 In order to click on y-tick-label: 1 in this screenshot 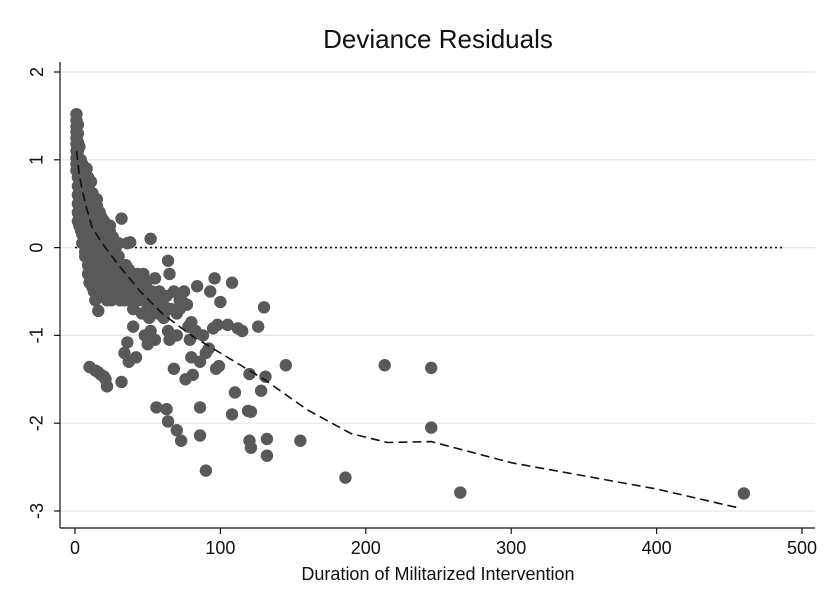, I will do `click(37, 160)`.